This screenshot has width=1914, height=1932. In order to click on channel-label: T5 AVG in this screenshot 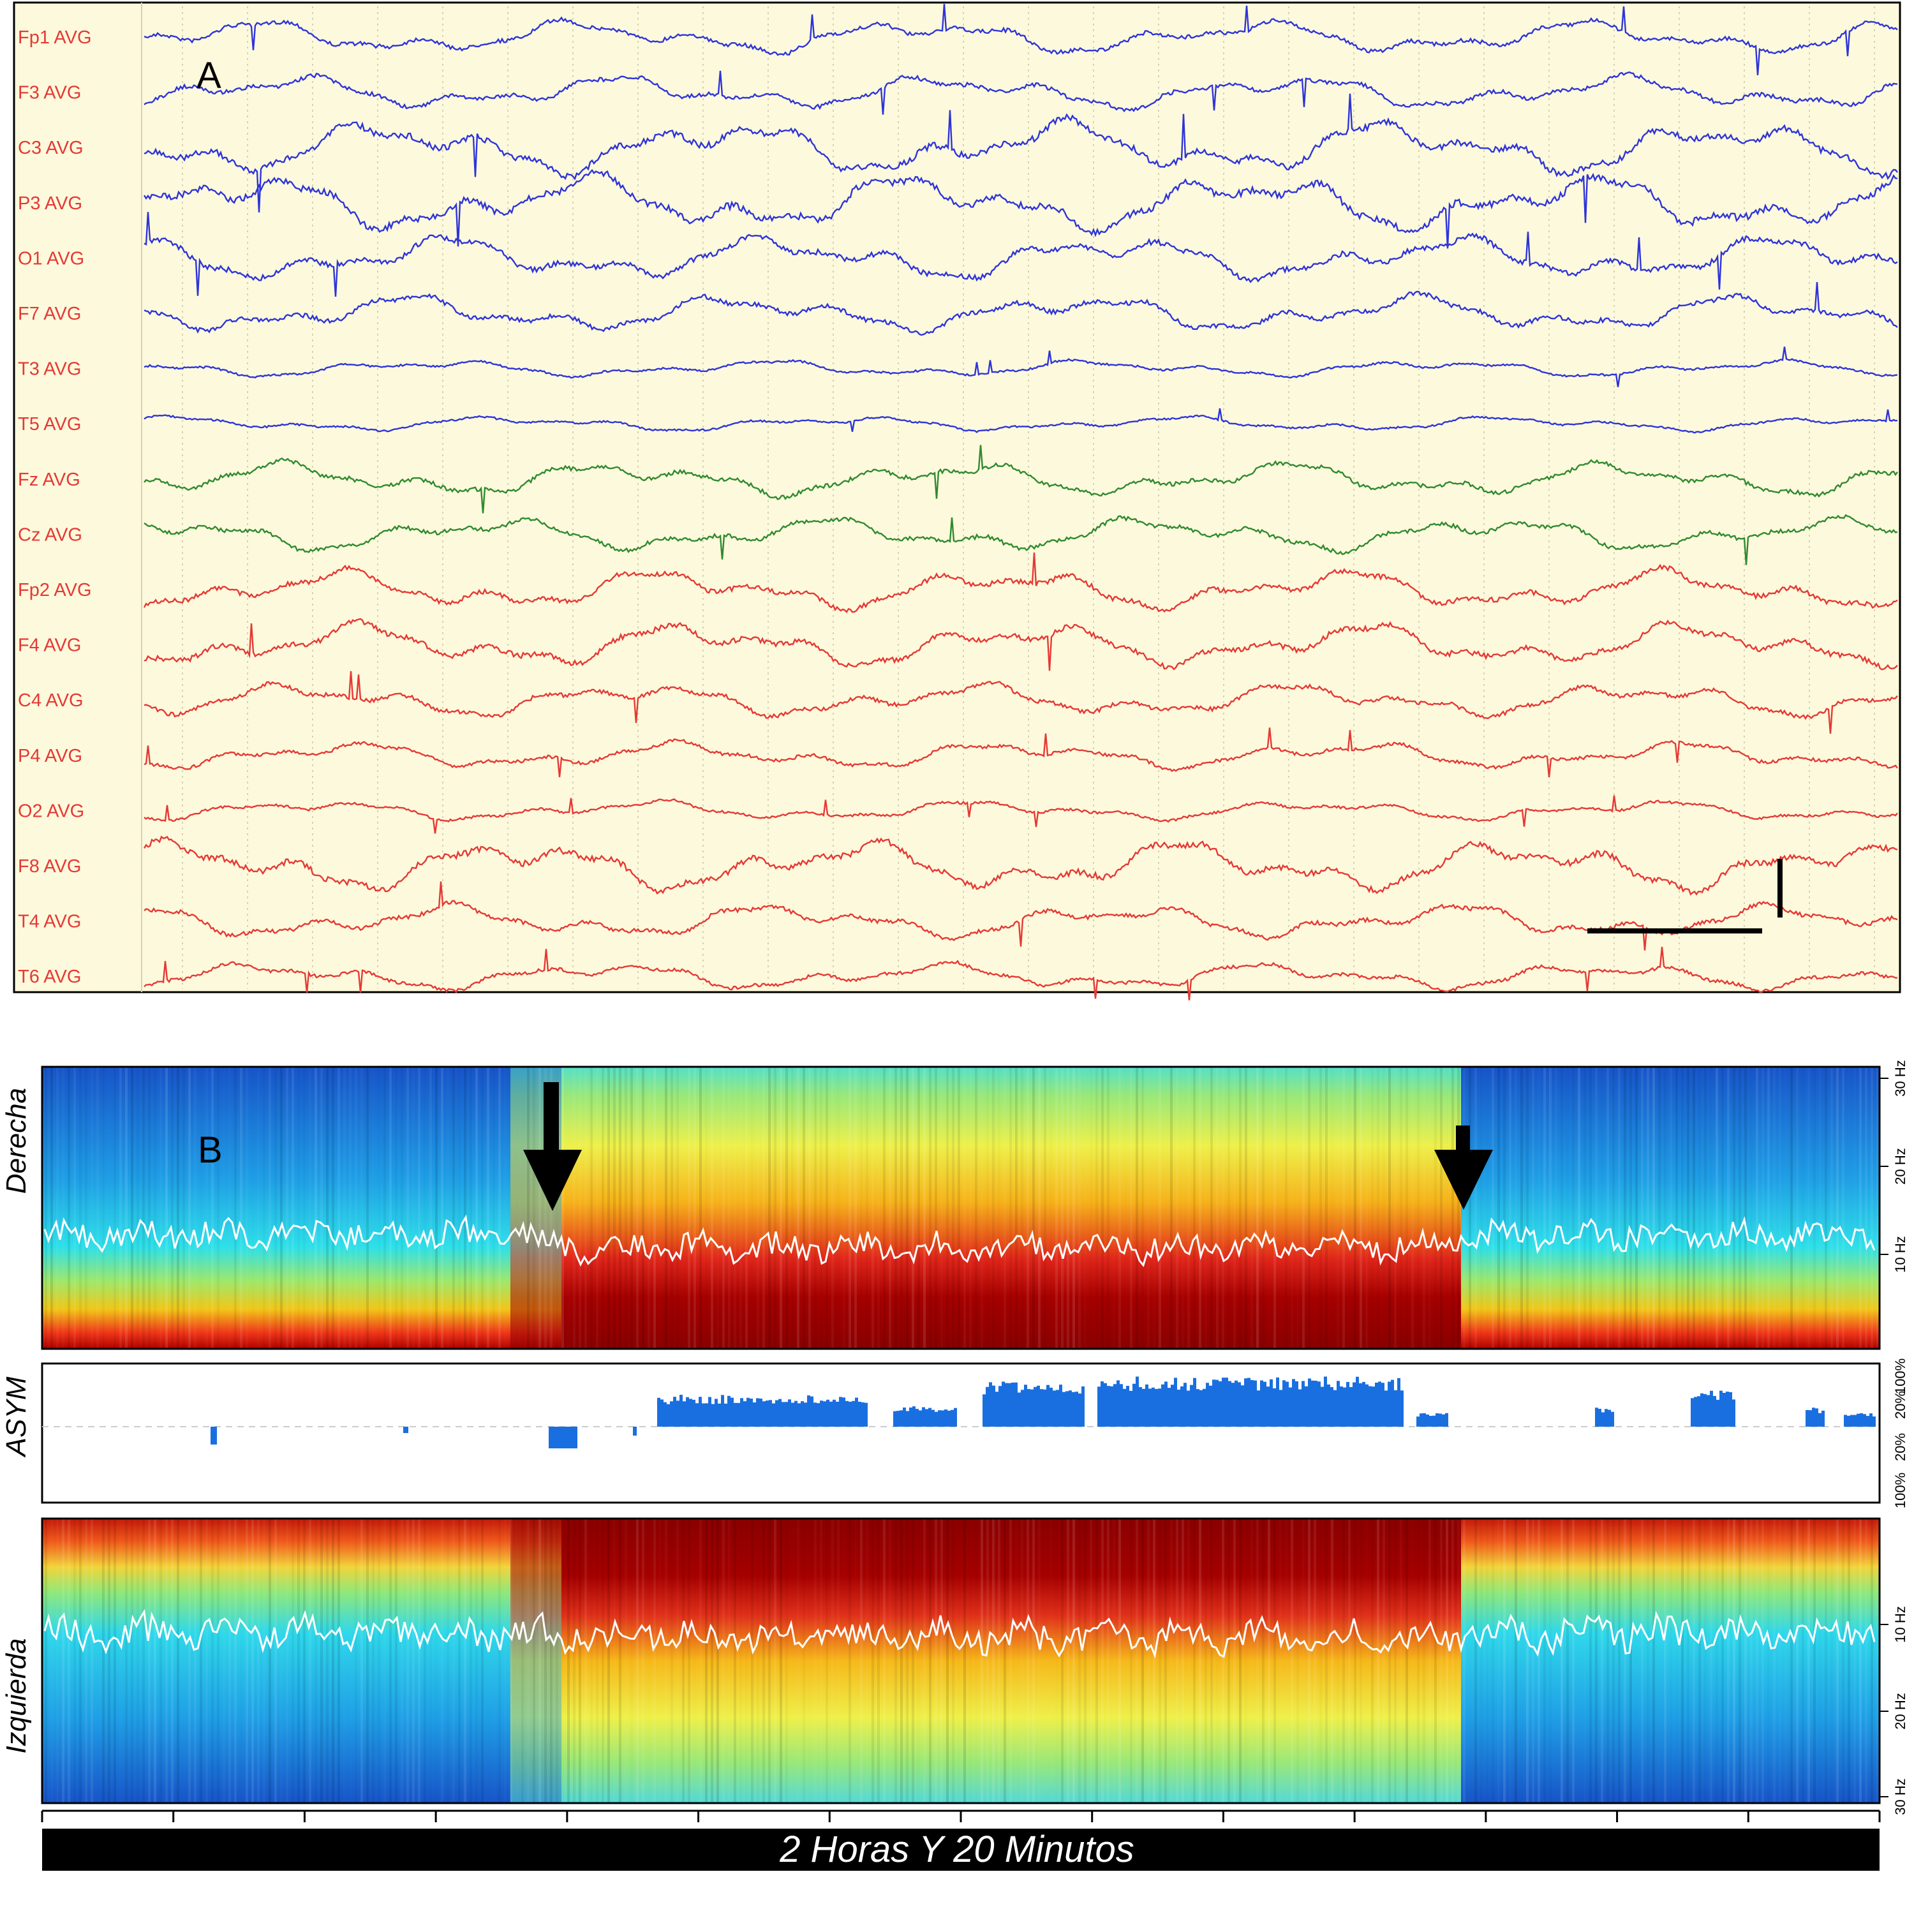, I will do `click(49, 425)`.